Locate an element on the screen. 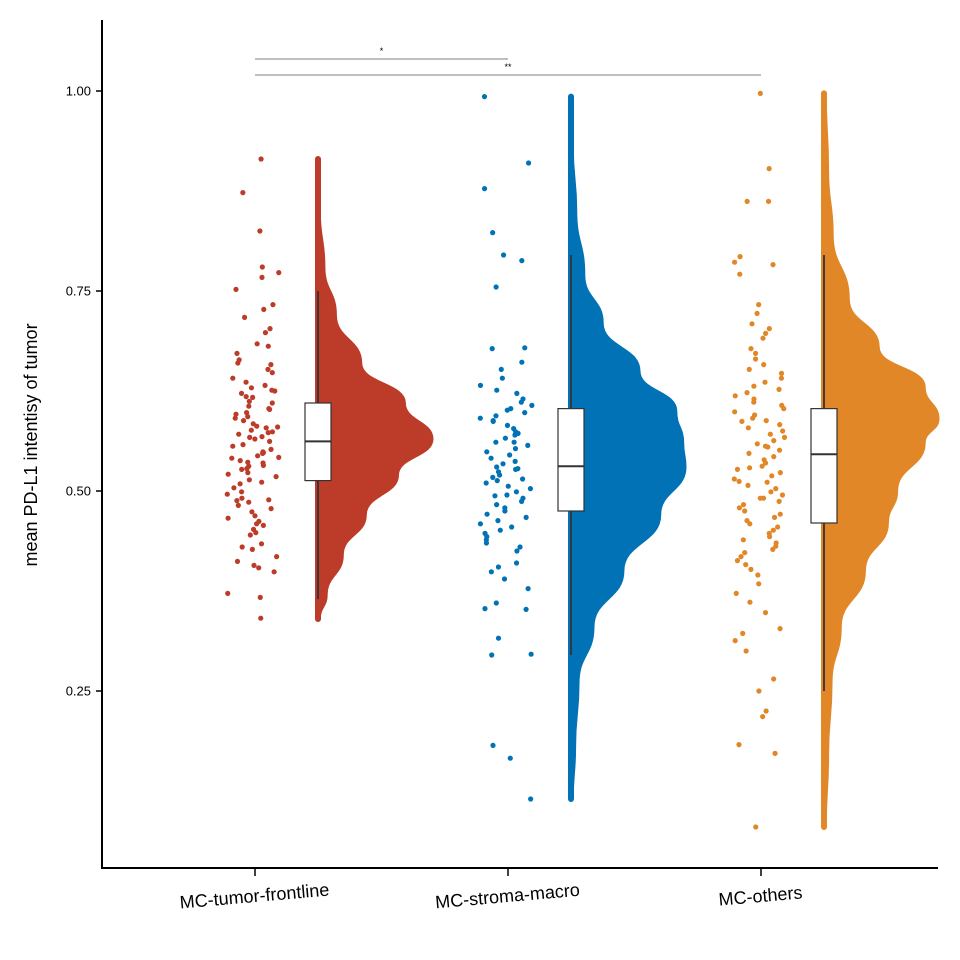 The height and width of the screenshot is (960, 960). y-tick-label: 0.75 is located at coordinates (78, 291).